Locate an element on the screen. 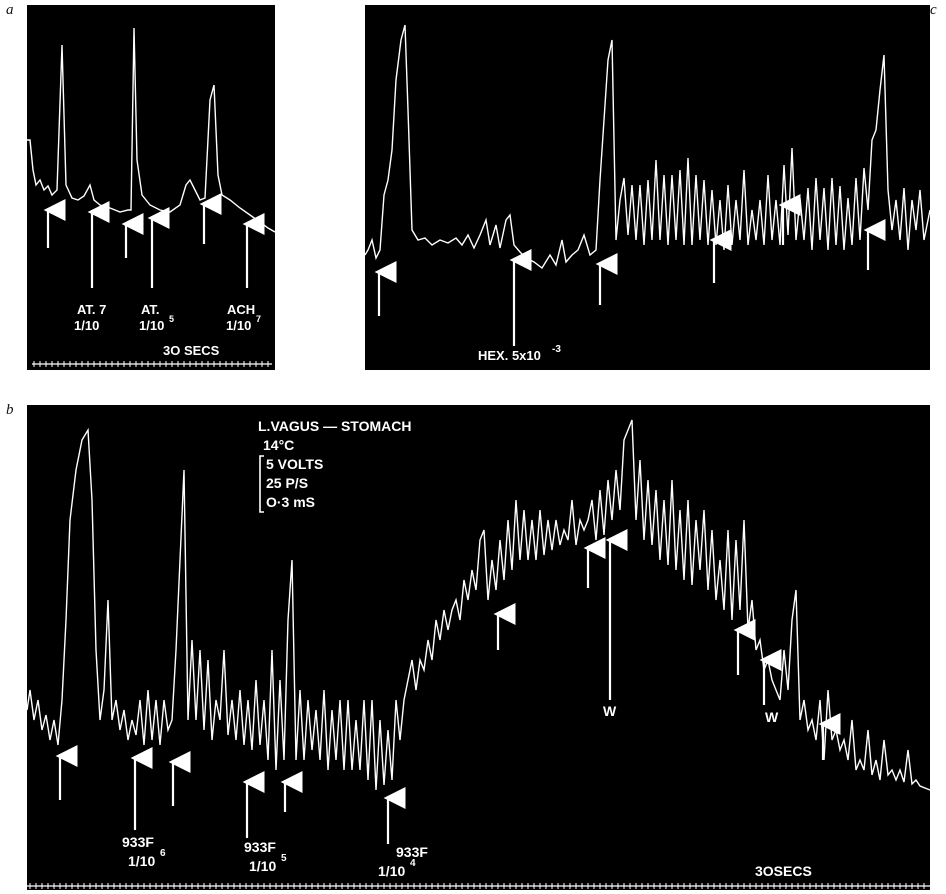  panel-a-label-ach-line1: ACH is located at coordinates (241, 309).